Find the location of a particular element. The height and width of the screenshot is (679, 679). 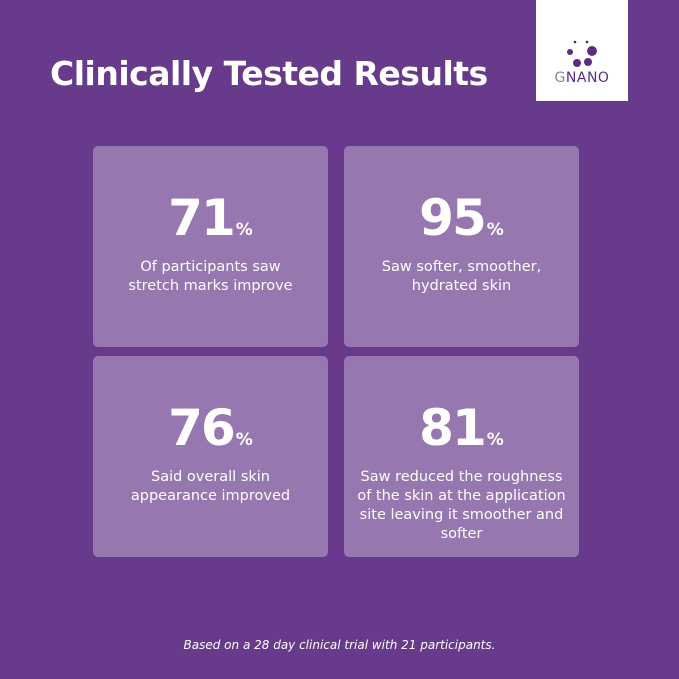

logo-wordmark: GNANO is located at coordinates (582, 78).